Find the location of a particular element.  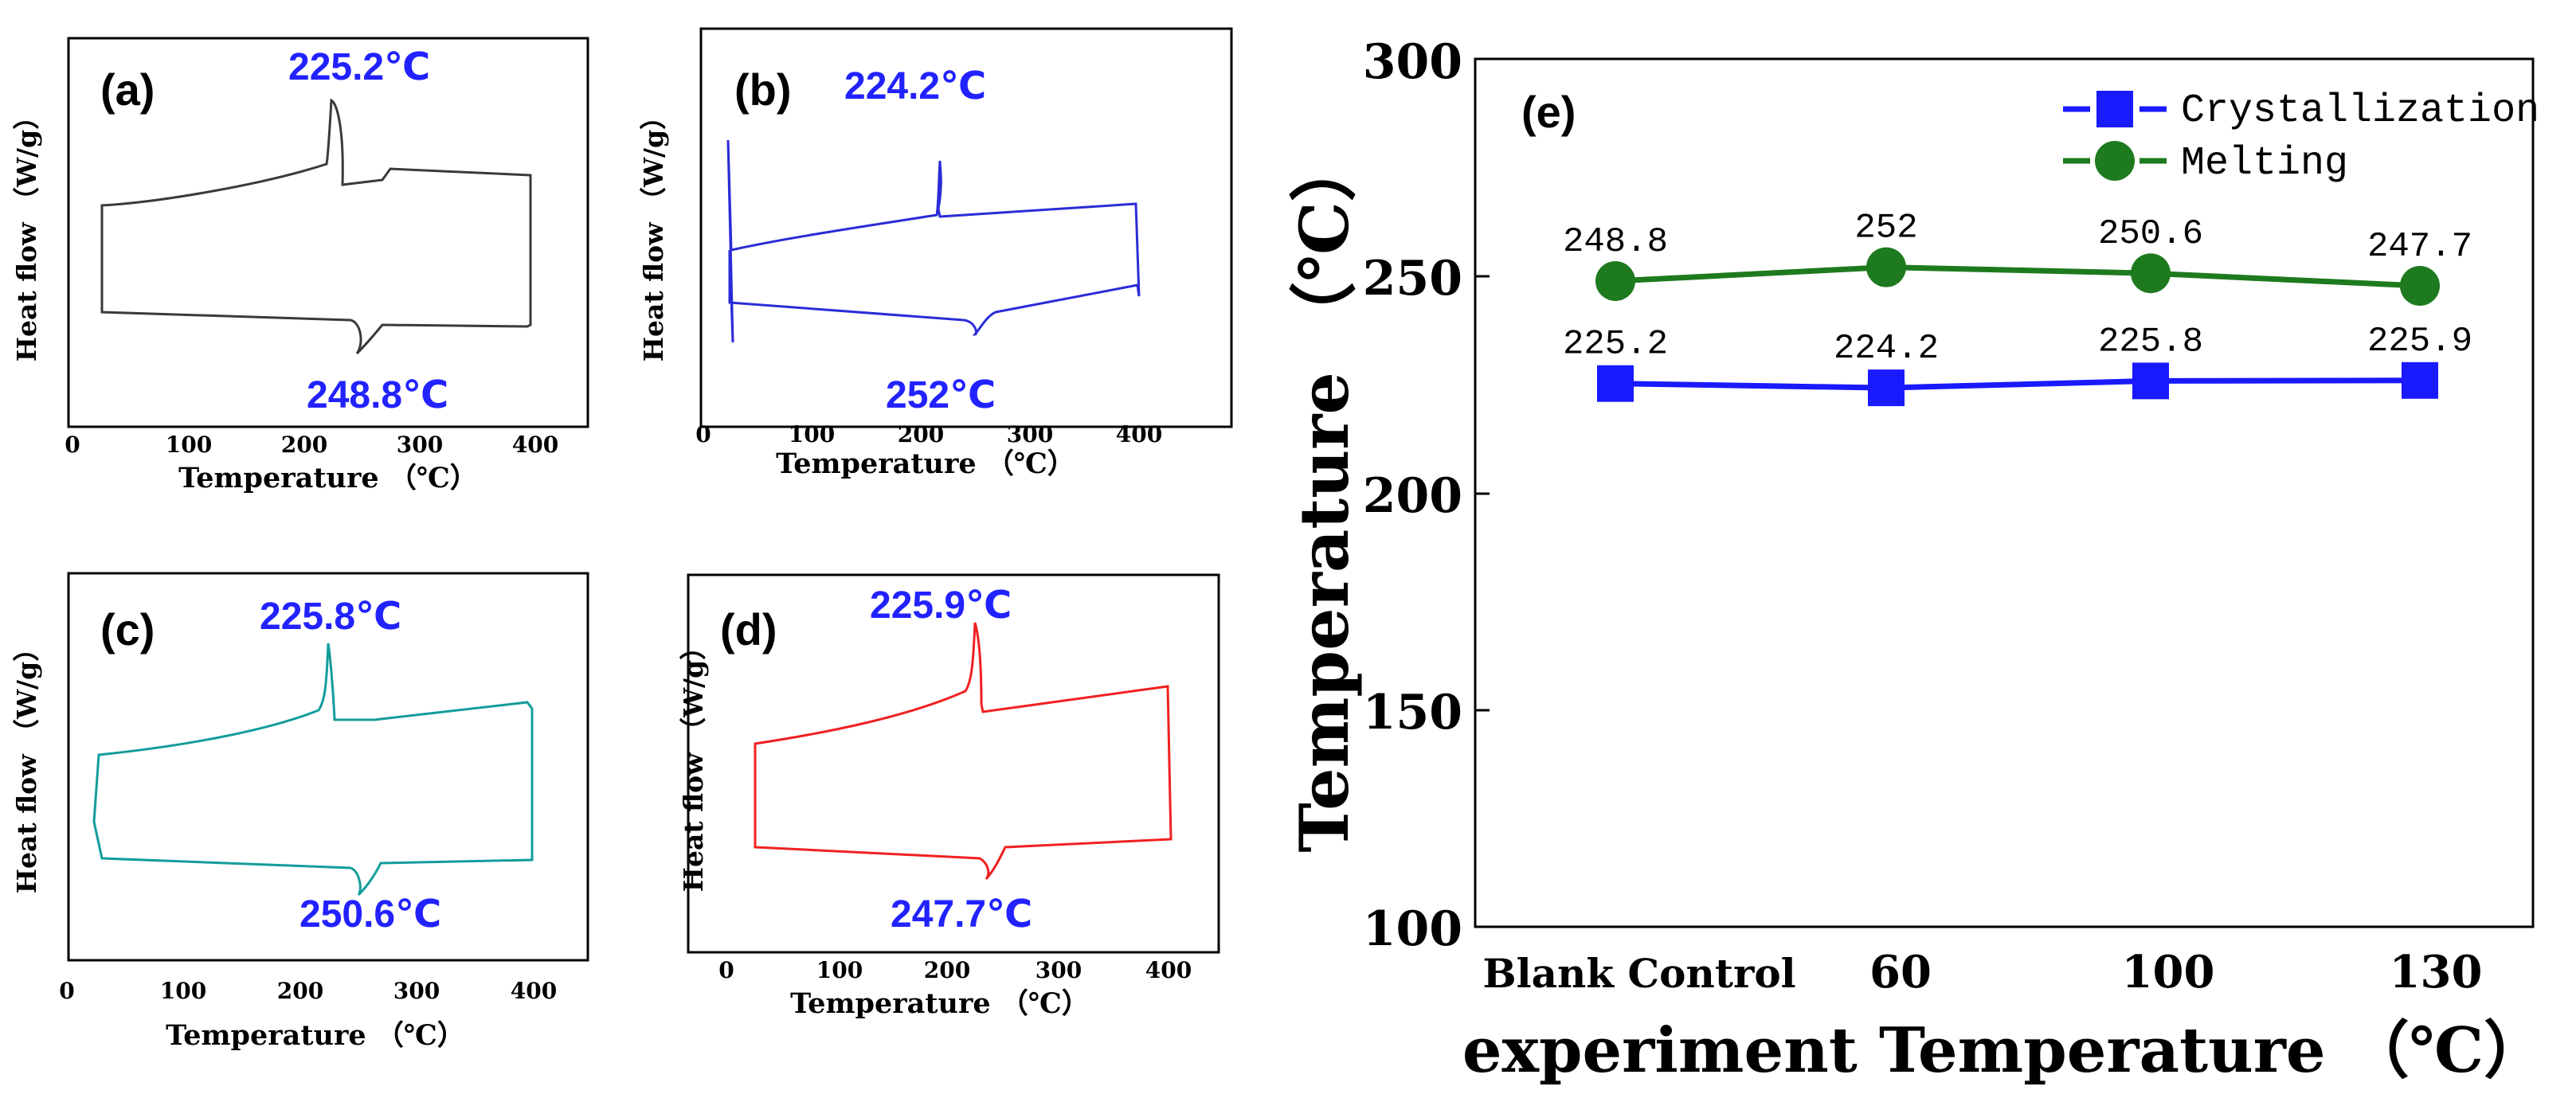

panel-a-ylabel: Heat flow （W/g） is located at coordinates (26, 233).